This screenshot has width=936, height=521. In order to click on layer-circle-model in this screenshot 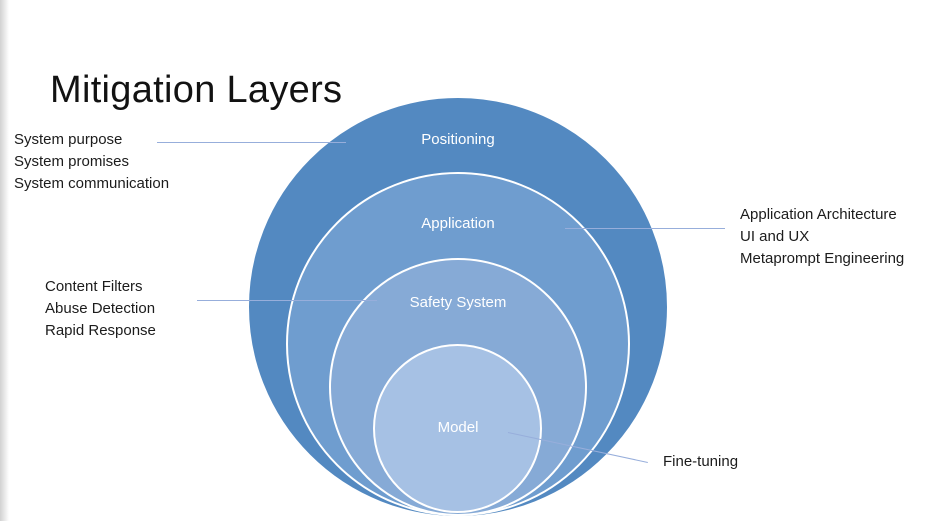, I will do `click(457, 428)`.